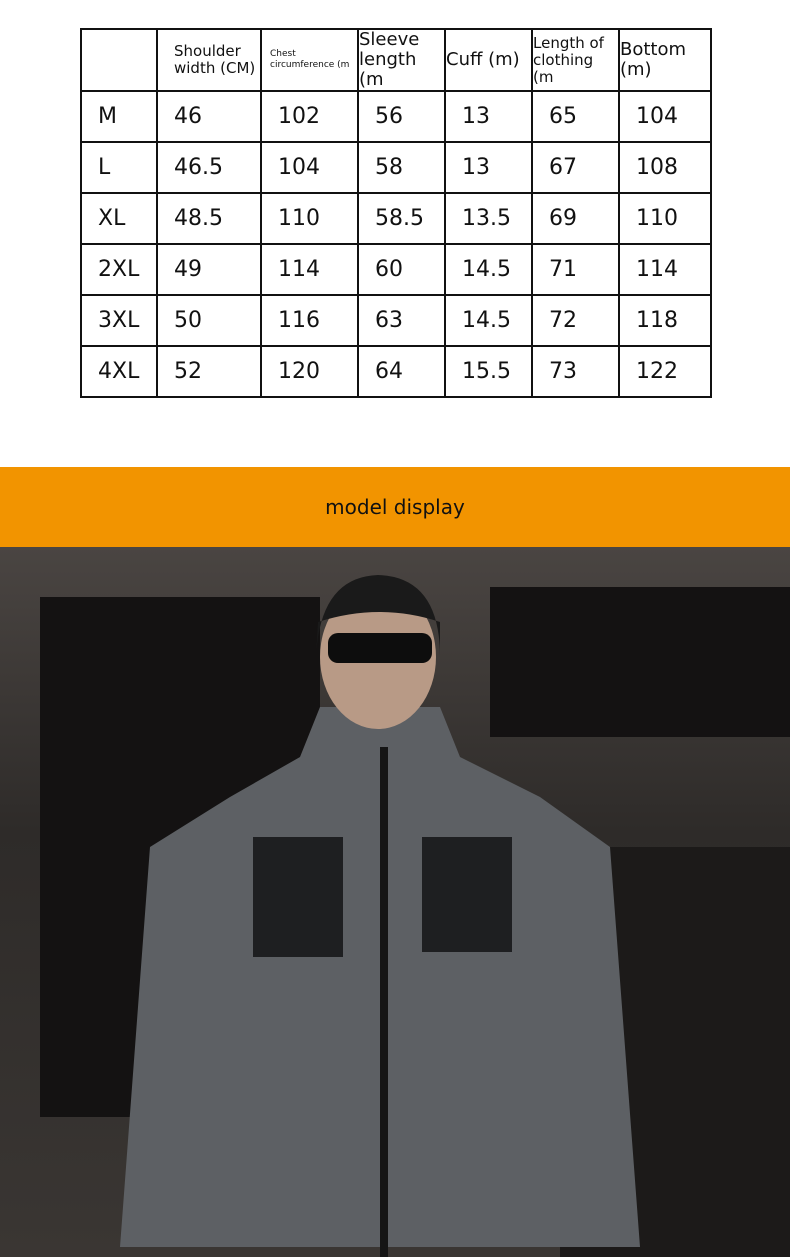 Image resolution: width=790 pixels, height=1257 pixels. Describe the element at coordinates (119, 116) in the screenshot. I see `size-label-cell: M` at that location.